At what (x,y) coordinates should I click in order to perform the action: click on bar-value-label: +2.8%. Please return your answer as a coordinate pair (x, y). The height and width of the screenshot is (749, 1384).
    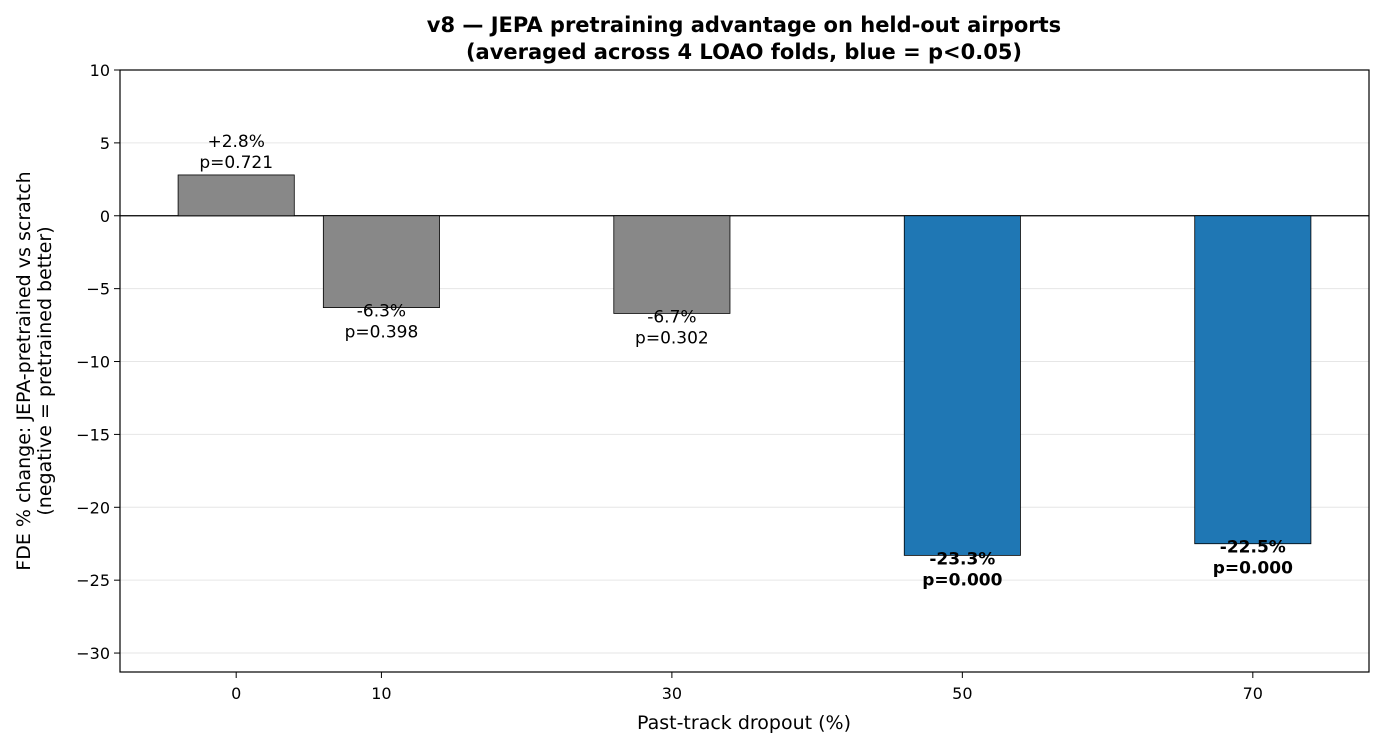
    Looking at the image, I should click on (235, 142).